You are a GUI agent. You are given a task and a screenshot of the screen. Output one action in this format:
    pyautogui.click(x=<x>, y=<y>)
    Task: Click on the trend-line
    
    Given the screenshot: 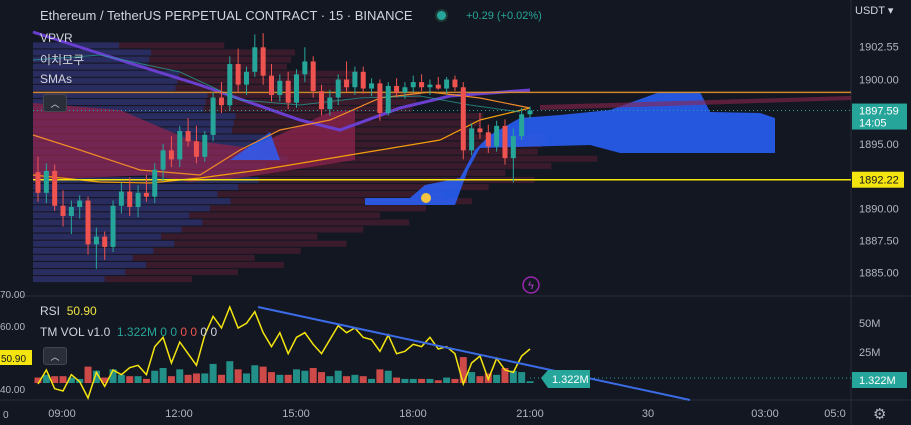 What is the action you would take?
    pyautogui.click(x=474, y=353)
    